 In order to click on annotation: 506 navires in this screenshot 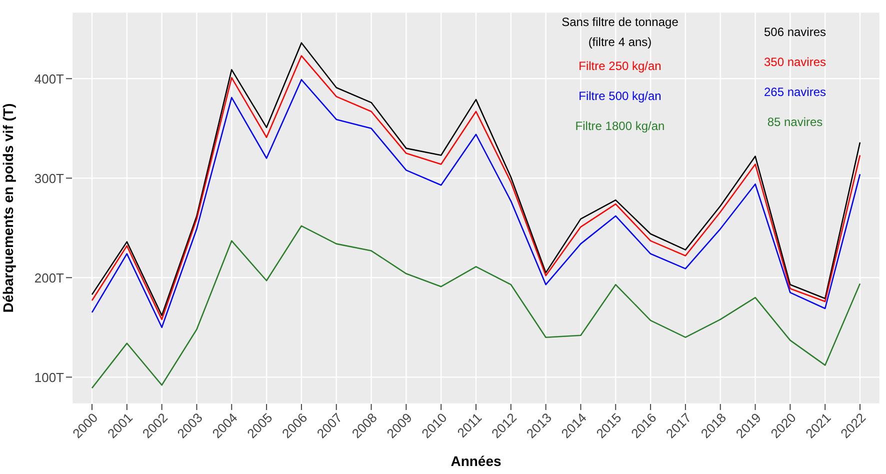, I will do `click(795, 32)`.